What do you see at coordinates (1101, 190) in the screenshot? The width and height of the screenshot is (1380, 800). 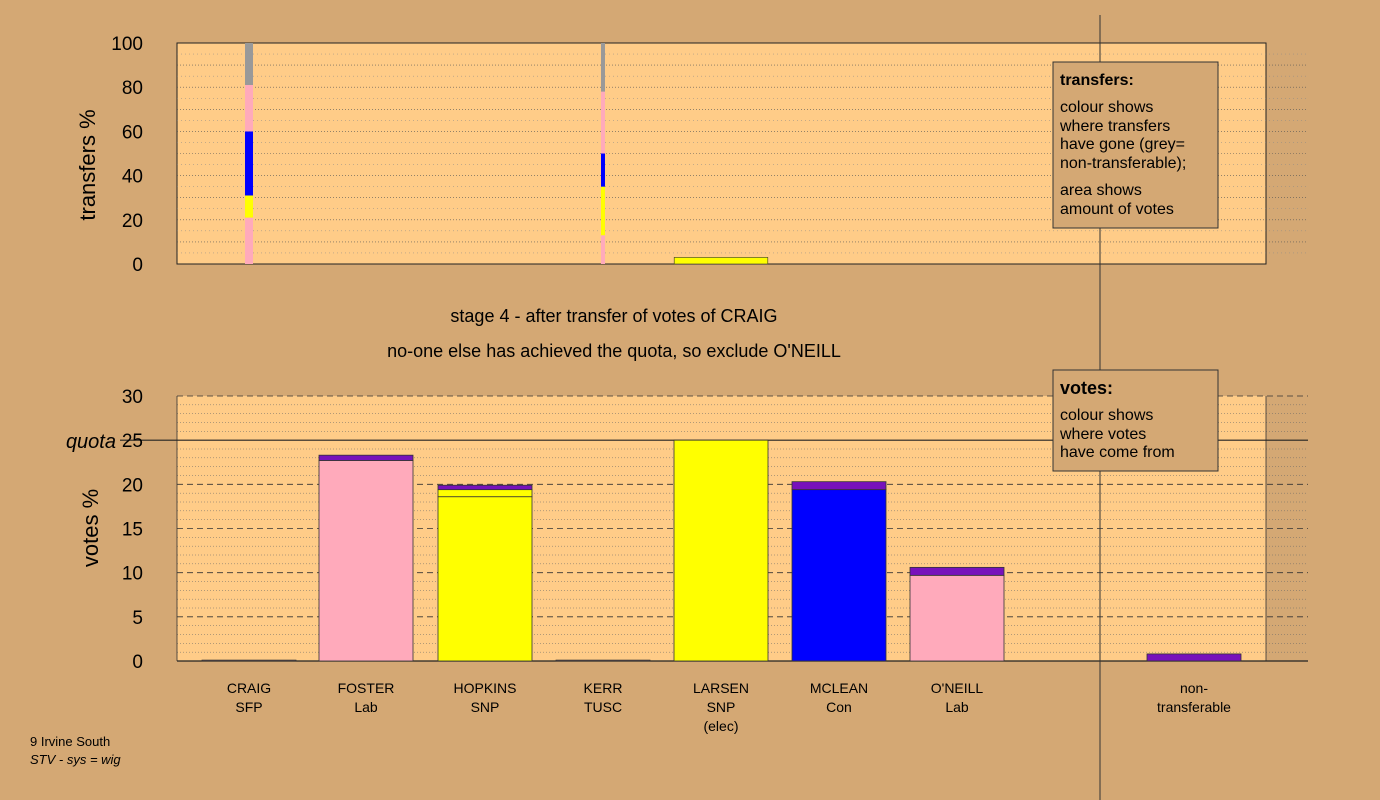 I see `transfers-legend-line: area shows` at bounding box center [1101, 190].